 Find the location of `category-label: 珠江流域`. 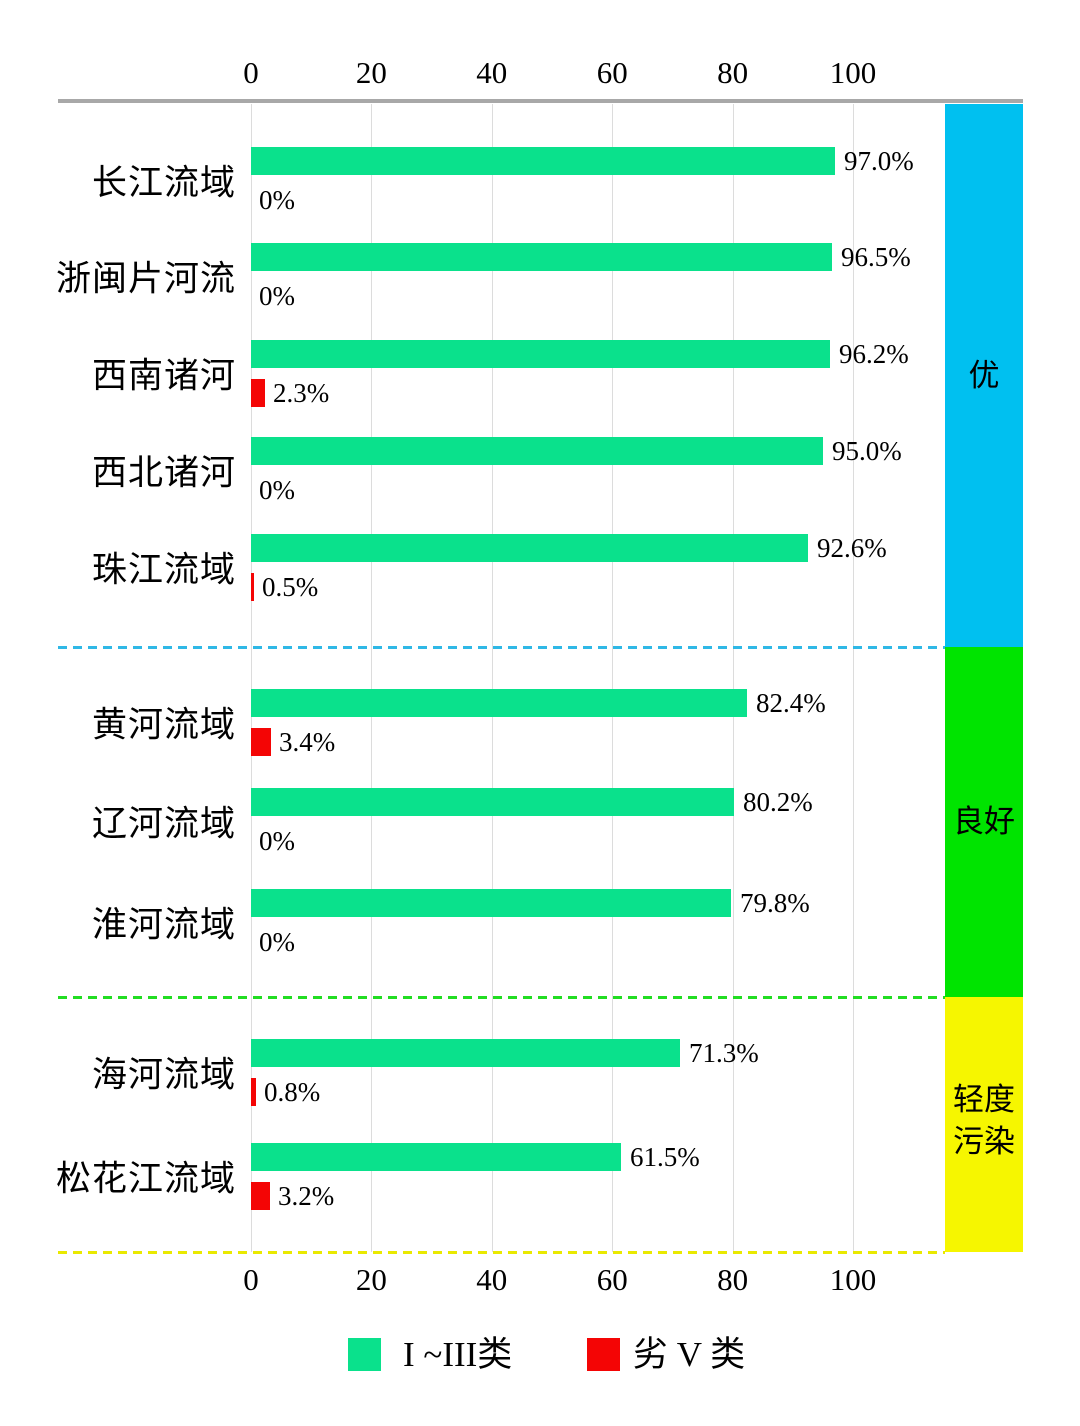

category-label: 珠江流域 is located at coordinates (163, 570).